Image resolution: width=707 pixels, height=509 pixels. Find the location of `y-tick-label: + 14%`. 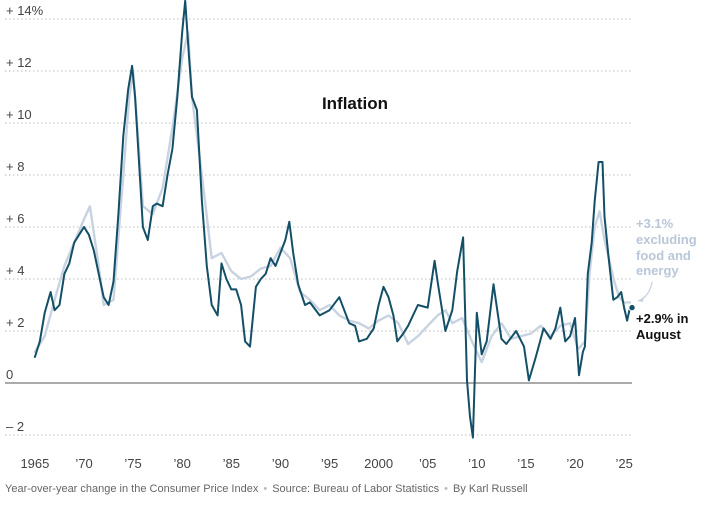

y-tick-label: + 14% is located at coordinates (25, 10).